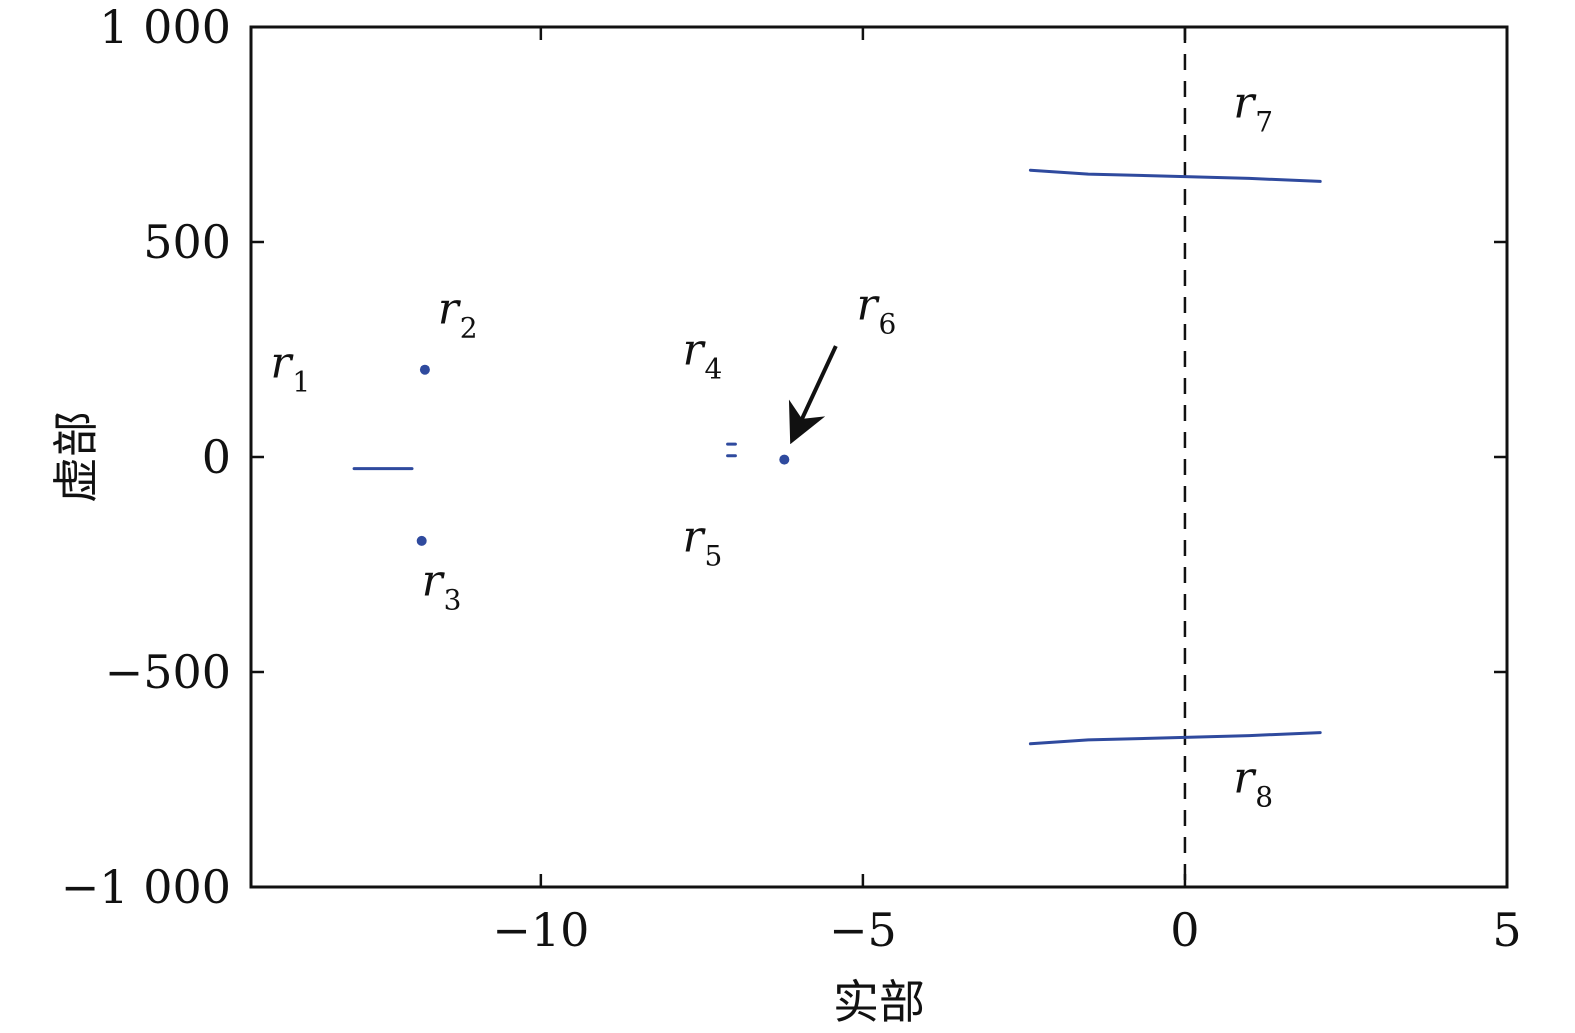 Image resolution: width=1575 pixels, height=1033 pixels. I want to click on root-label-sub-6: 6, so click(887, 323).